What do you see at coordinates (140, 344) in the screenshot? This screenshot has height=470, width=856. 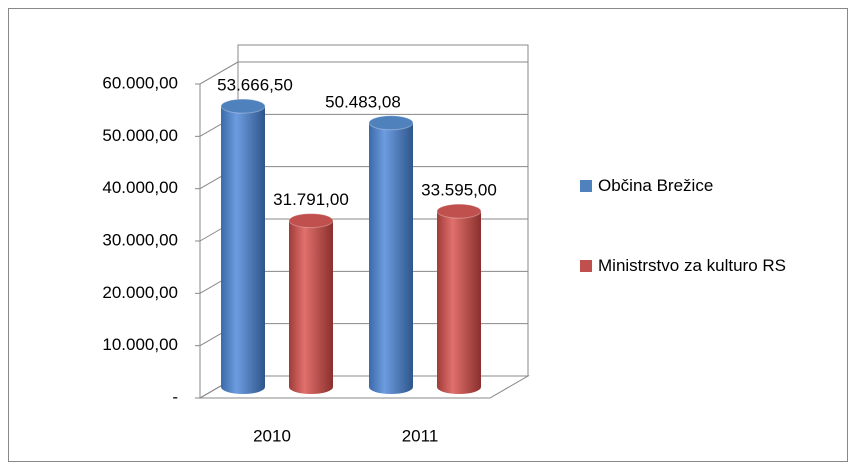 I see `y-tick-label: 10.000,00` at bounding box center [140, 344].